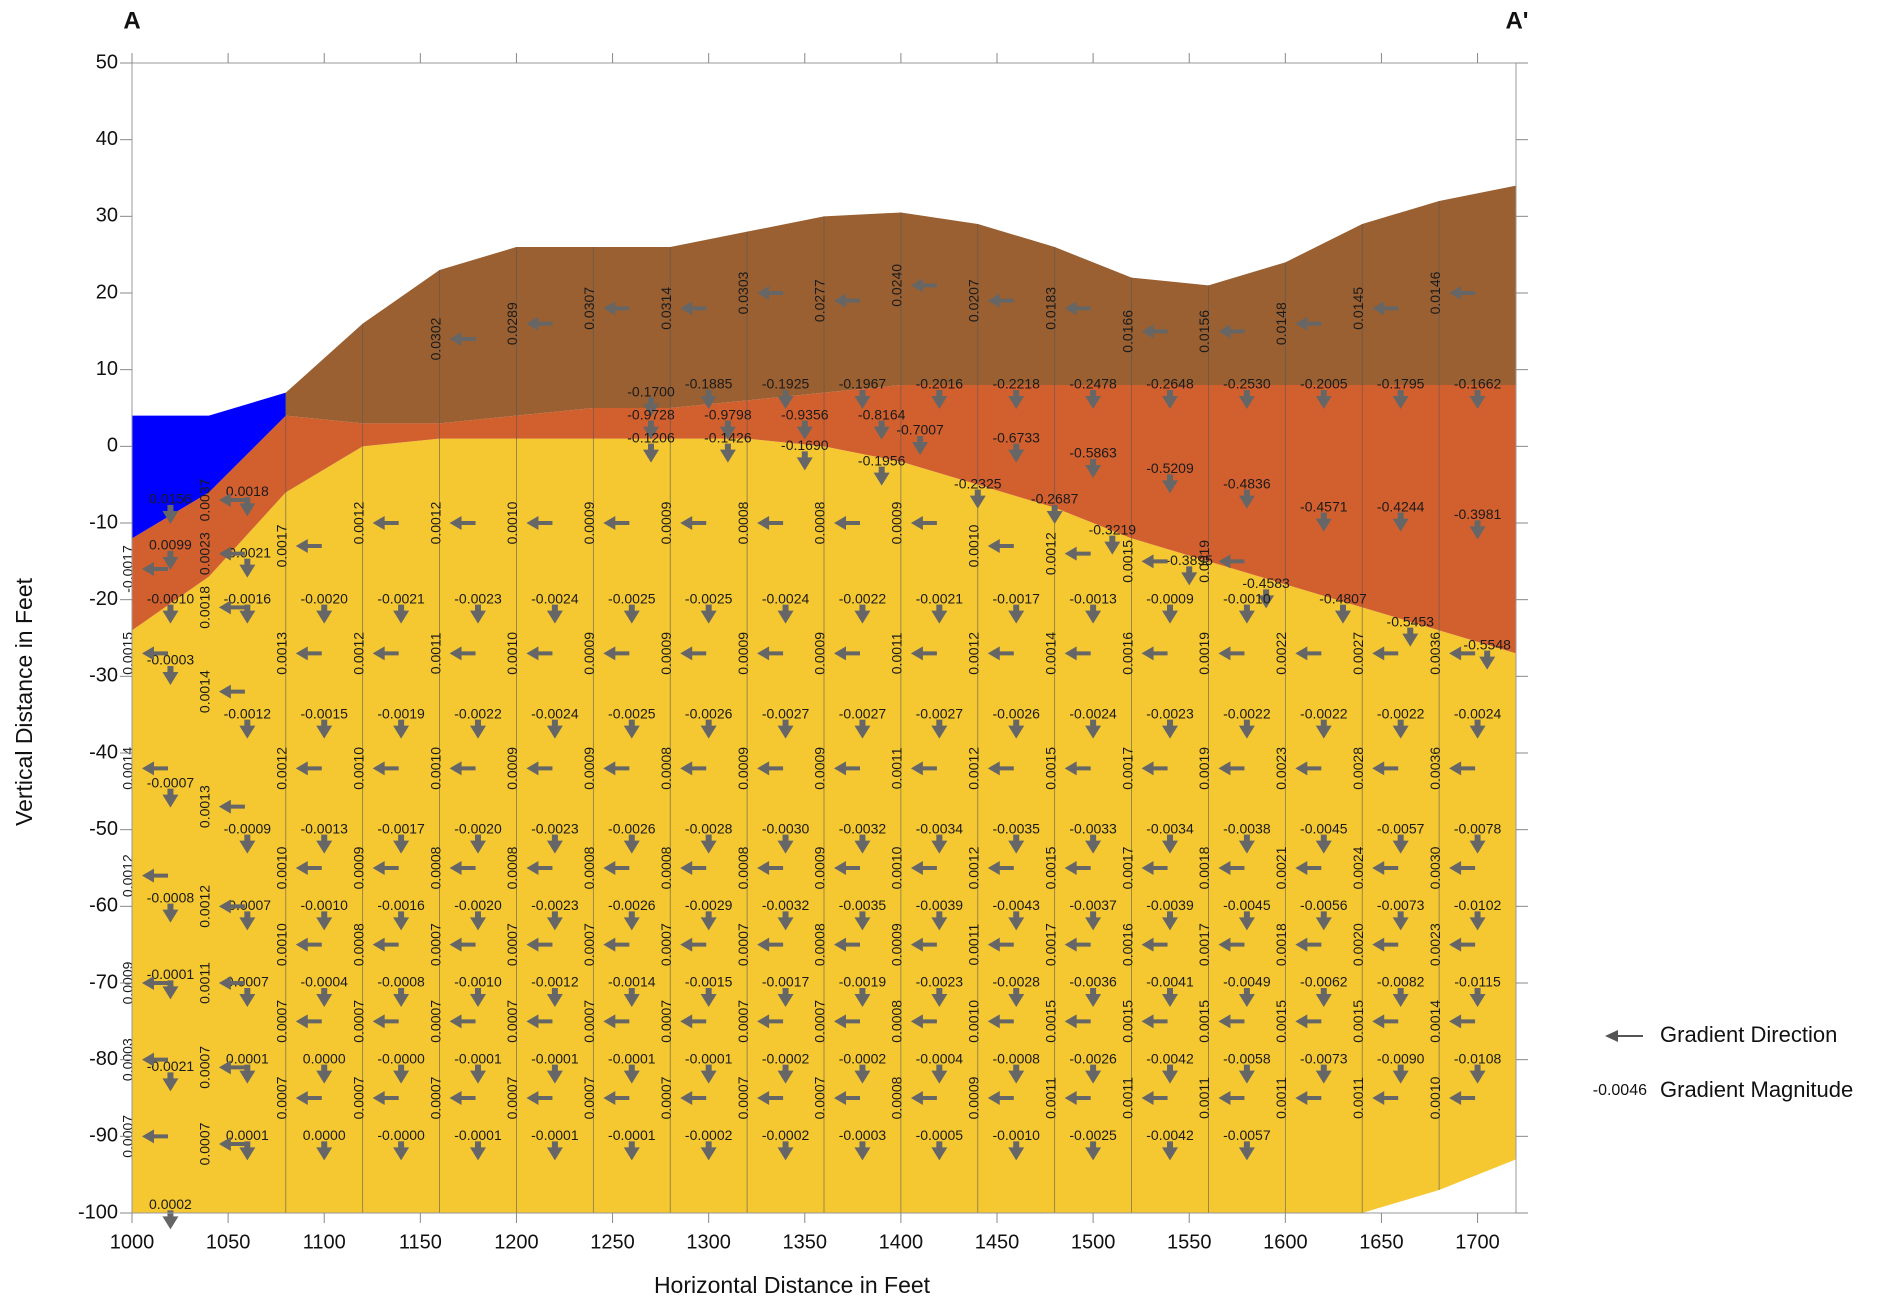 Image resolution: width=1887 pixels, height=1308 pixels. What do you see at coordinates (1247, 598) in the screenshot?
I see `gradient-magnitude: -0.0010` at bounding box center [1247, 598].